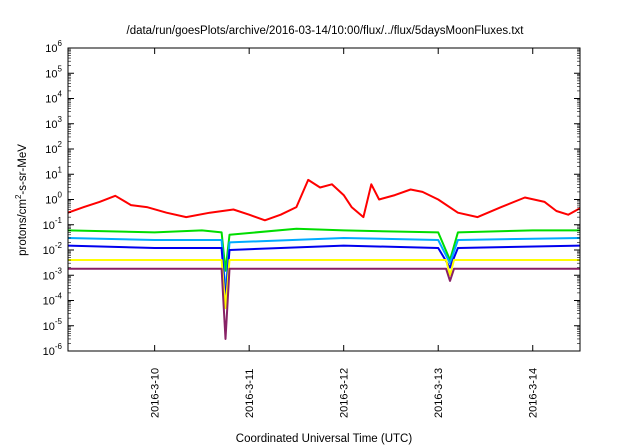 The height and width of the screenshot is (448, 640). I want to click on y-tick-label-exponent: 4, so click(60, 94).